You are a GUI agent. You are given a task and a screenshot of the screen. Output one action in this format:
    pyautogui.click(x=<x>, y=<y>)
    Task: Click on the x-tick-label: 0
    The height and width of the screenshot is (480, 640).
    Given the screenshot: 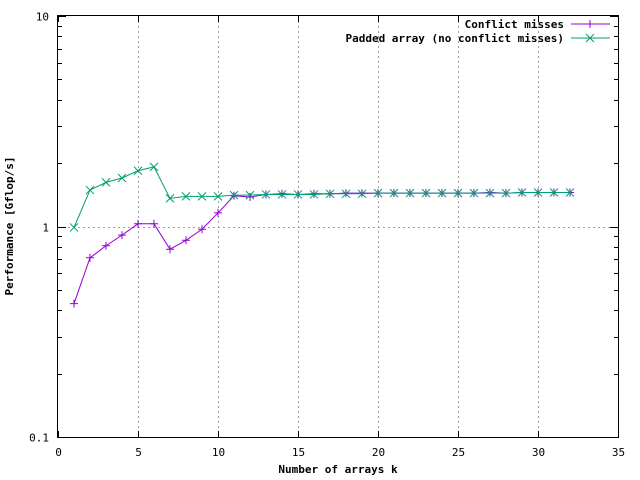 What is the action you would take?
    pyautogui.click(x=58, y=452)
    